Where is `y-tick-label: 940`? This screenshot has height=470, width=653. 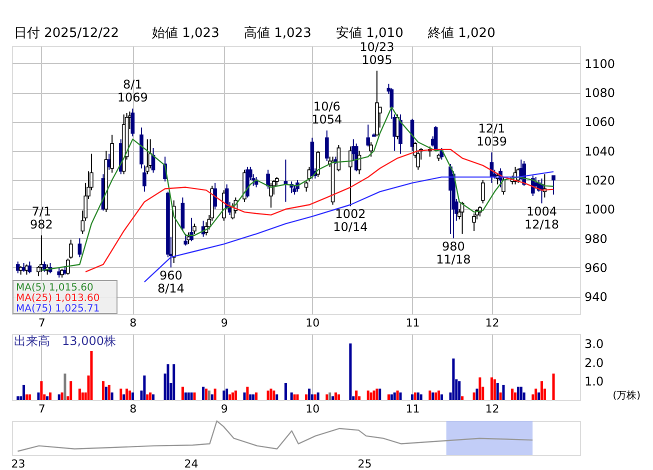
y-tick-label: 940 is located at coordinates (596, 297).